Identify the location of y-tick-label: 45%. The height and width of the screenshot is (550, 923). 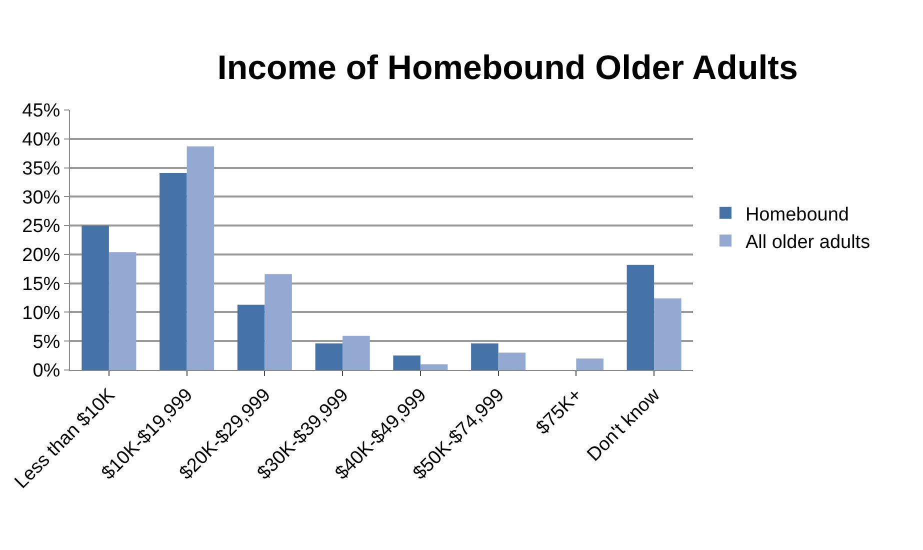
(41, 111).